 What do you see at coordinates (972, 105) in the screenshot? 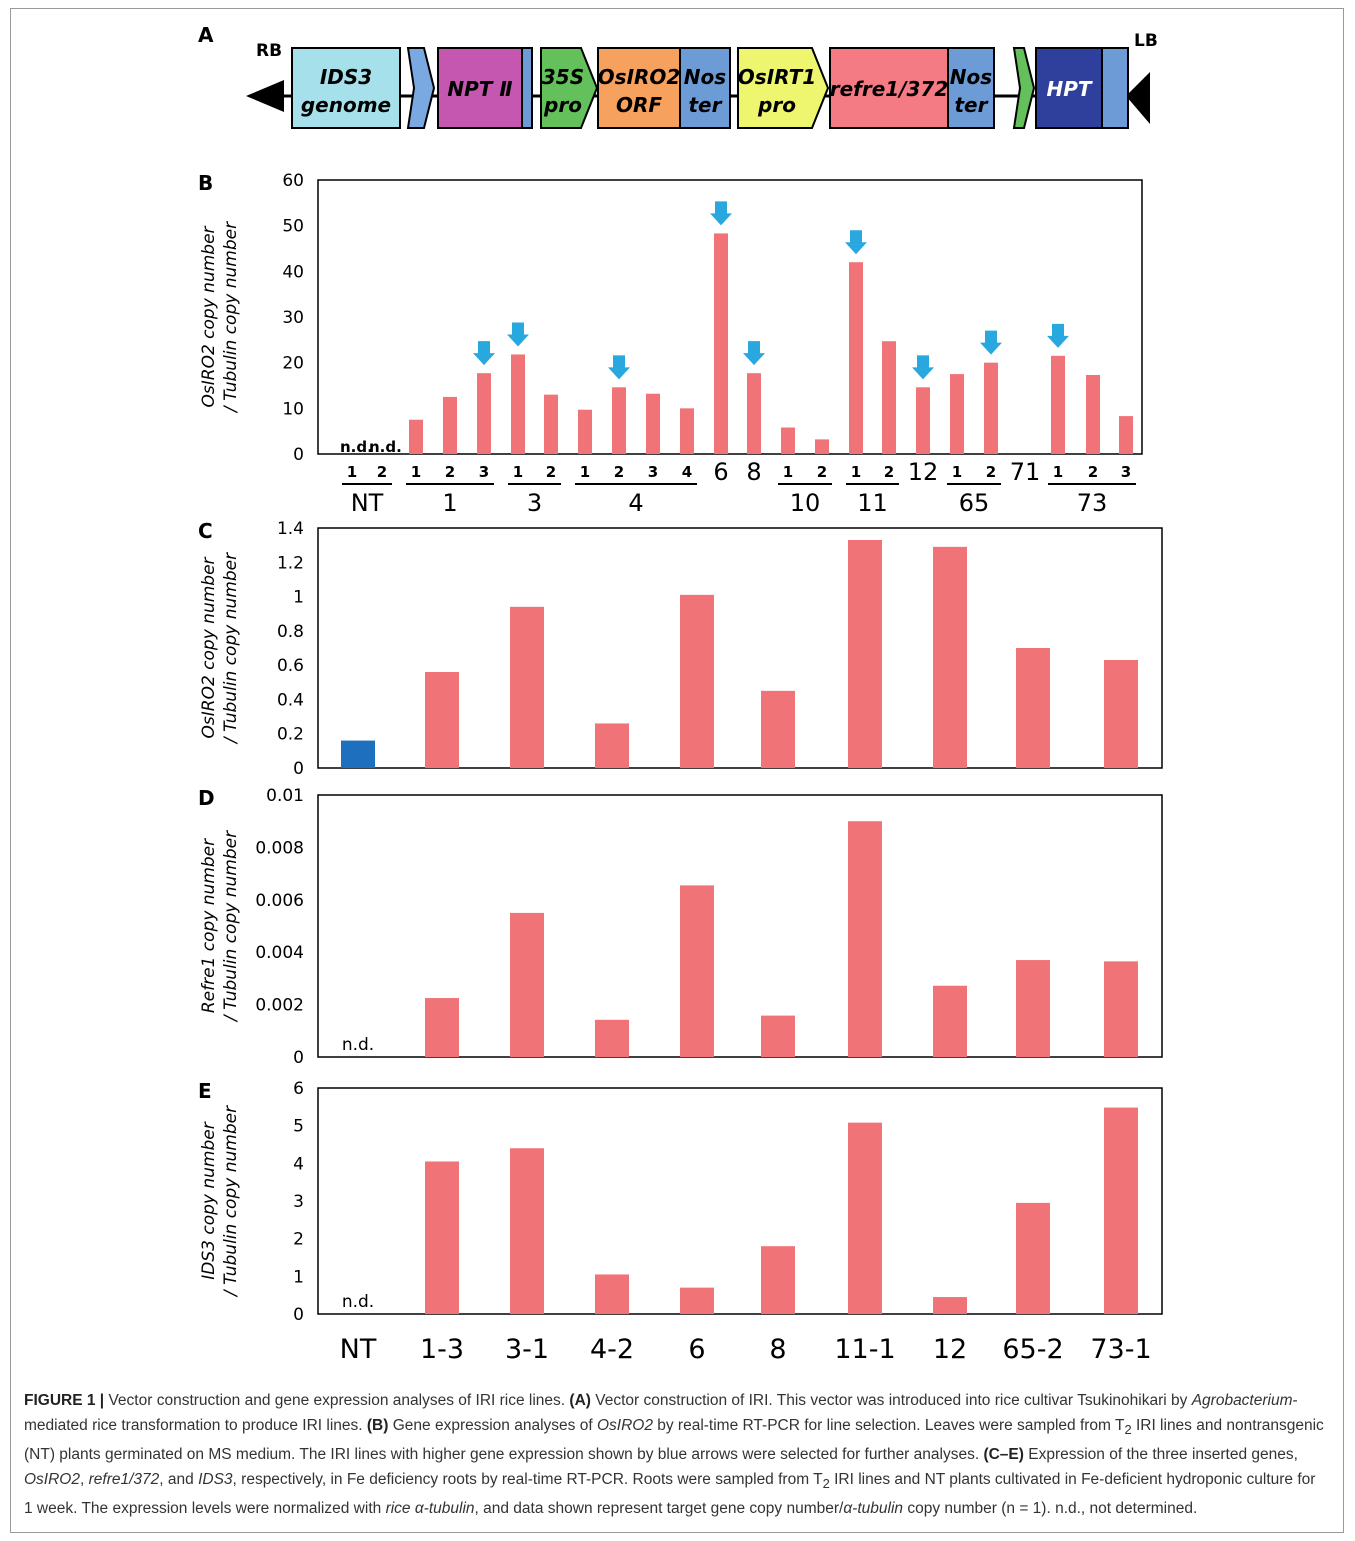
I see `vector-label-noster2: ter` at bounding box center [972, 105].